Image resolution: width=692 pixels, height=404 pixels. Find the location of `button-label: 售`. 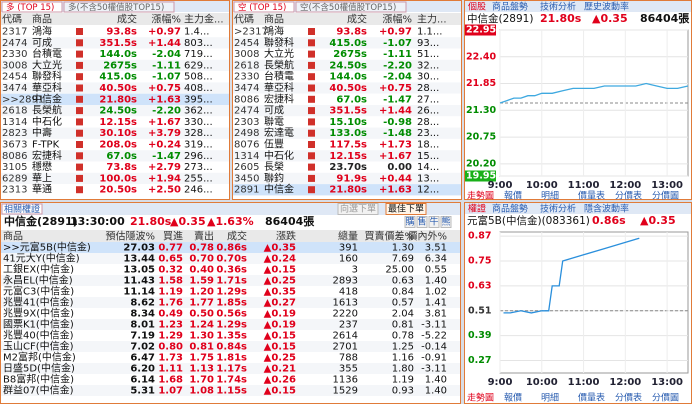

button-label: 售 is located at coordinates (421, 222).